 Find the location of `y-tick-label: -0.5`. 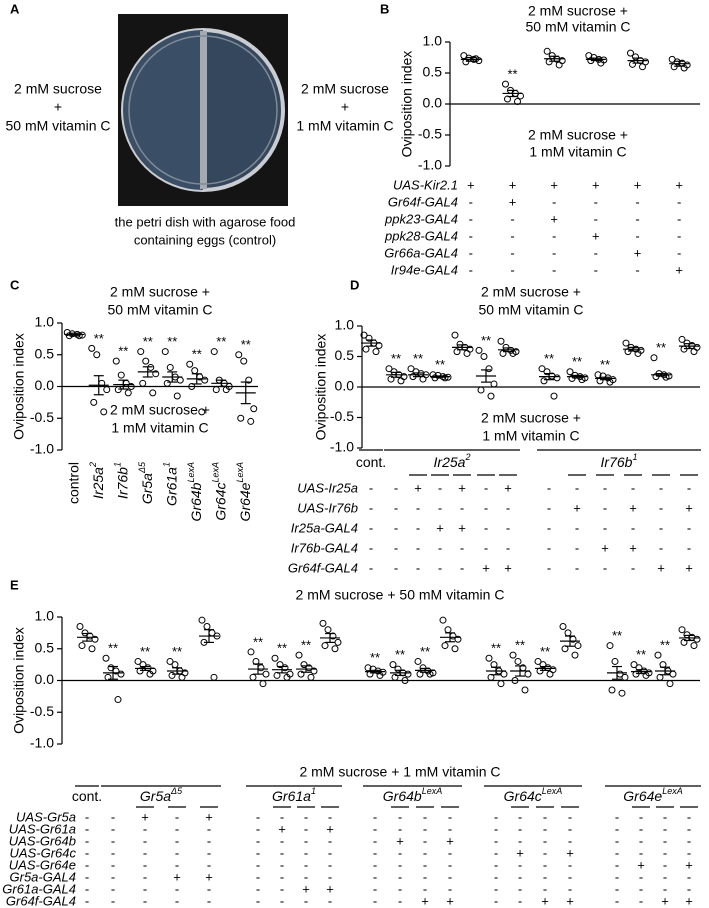

y-tick-label: -0.5 is located at coordinates (42, 711).